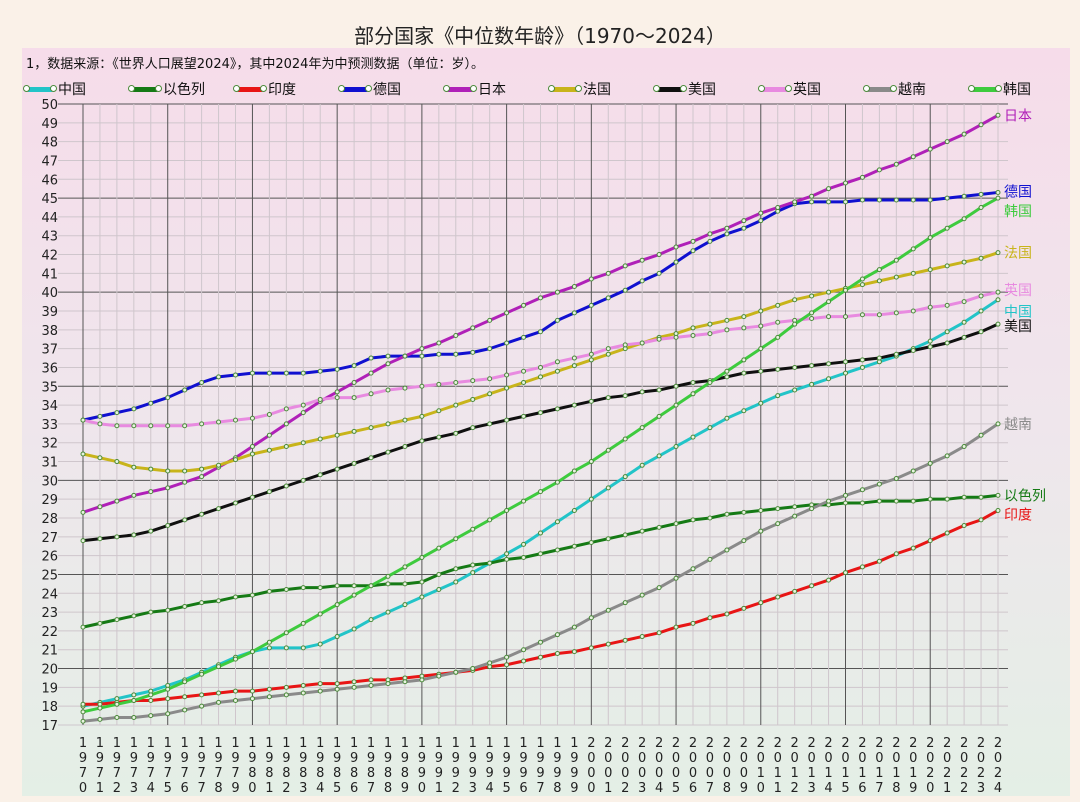 The height and width of the screenshot is (802, 1080). Describe the element at coordinates (917, 89) in the screenshot. I see `legend-item: 越南` at that location.